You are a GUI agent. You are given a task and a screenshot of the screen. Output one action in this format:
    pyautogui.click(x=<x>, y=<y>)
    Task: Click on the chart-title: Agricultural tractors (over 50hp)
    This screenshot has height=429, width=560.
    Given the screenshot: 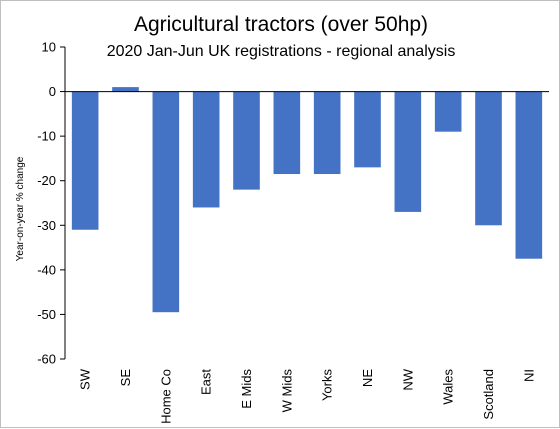 What is the action you would take?
    pyautogui.click(x=281, y=24)
    